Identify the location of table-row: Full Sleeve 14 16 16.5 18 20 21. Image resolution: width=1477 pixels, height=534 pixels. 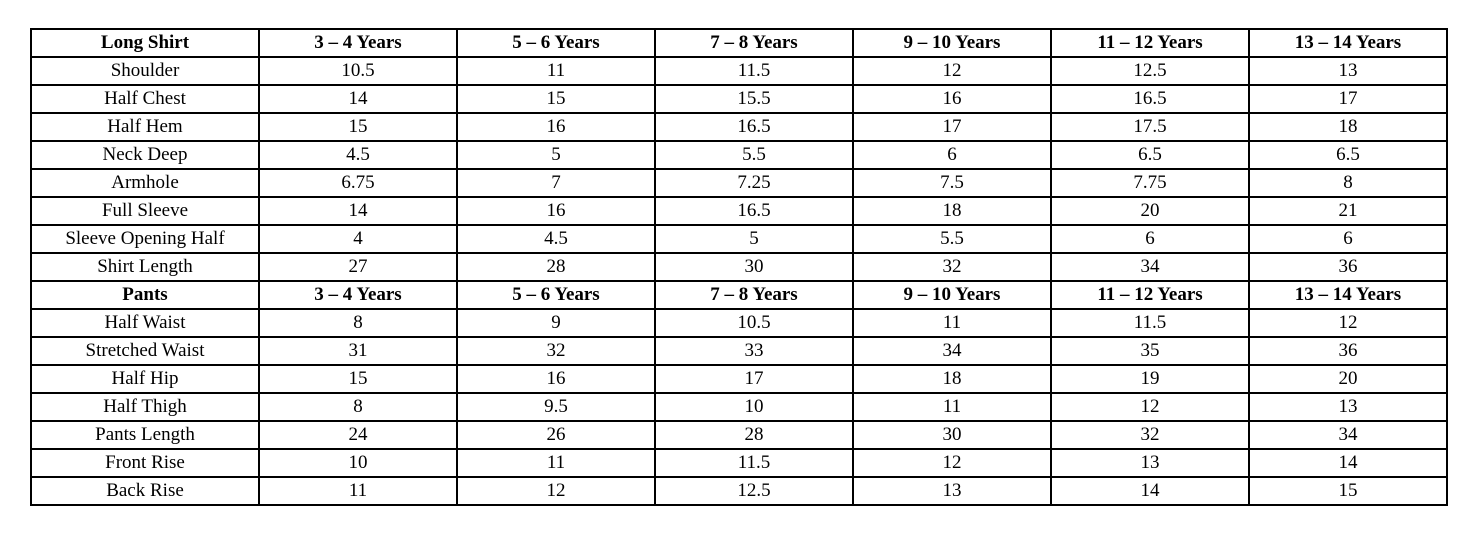
(739, 211).